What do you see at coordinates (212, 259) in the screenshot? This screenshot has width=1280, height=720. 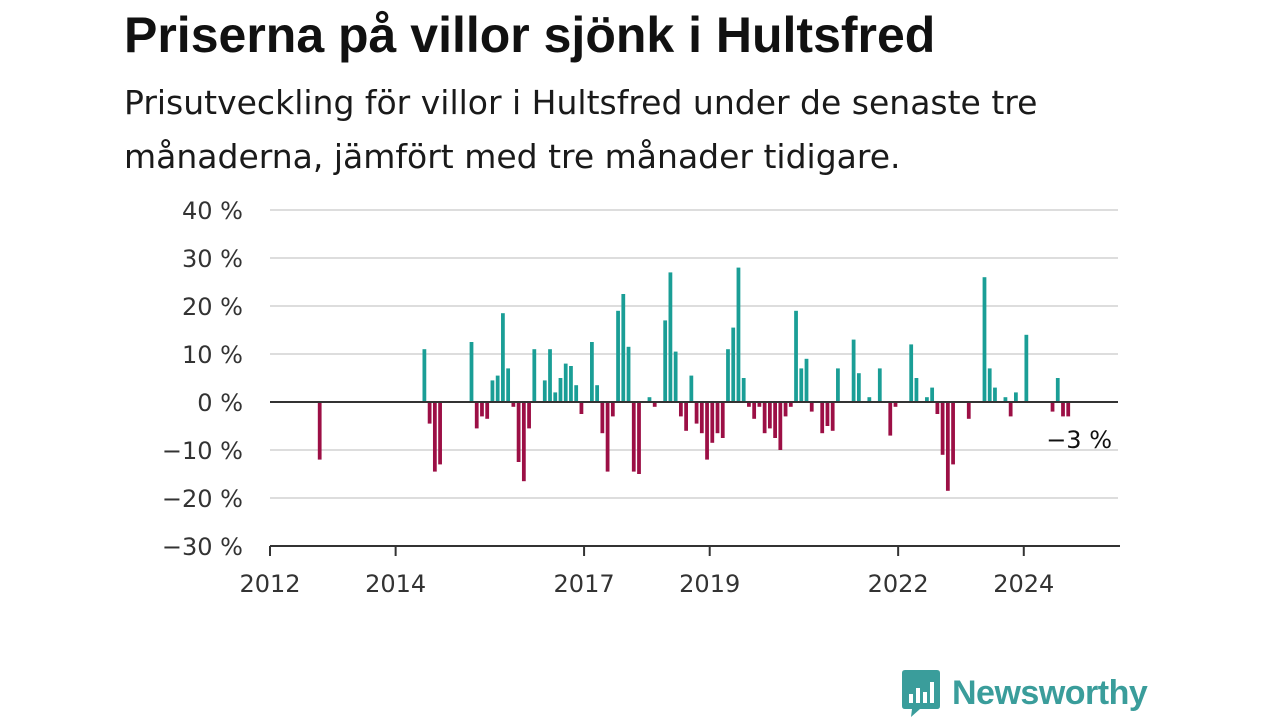 I see `y-tick-label: 30 %` at bounding box center [212, 259].